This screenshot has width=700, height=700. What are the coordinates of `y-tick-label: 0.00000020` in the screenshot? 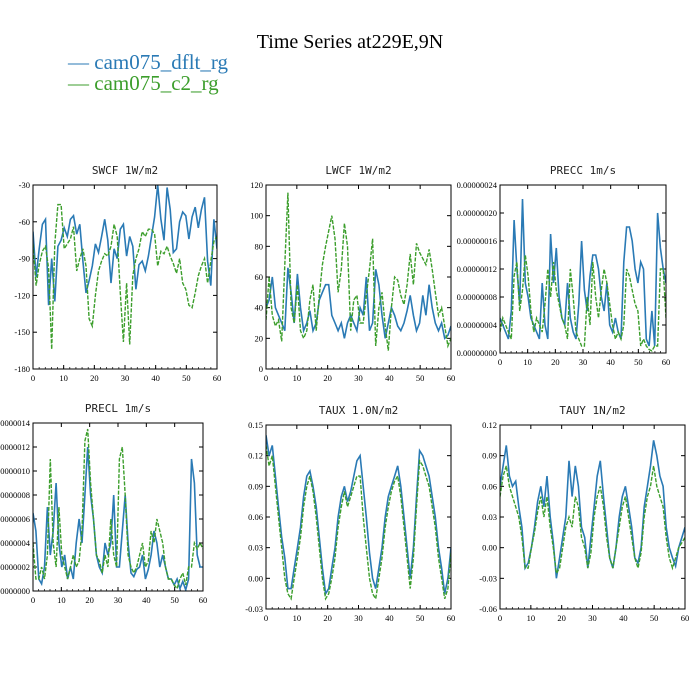 It's located at (477, 213).